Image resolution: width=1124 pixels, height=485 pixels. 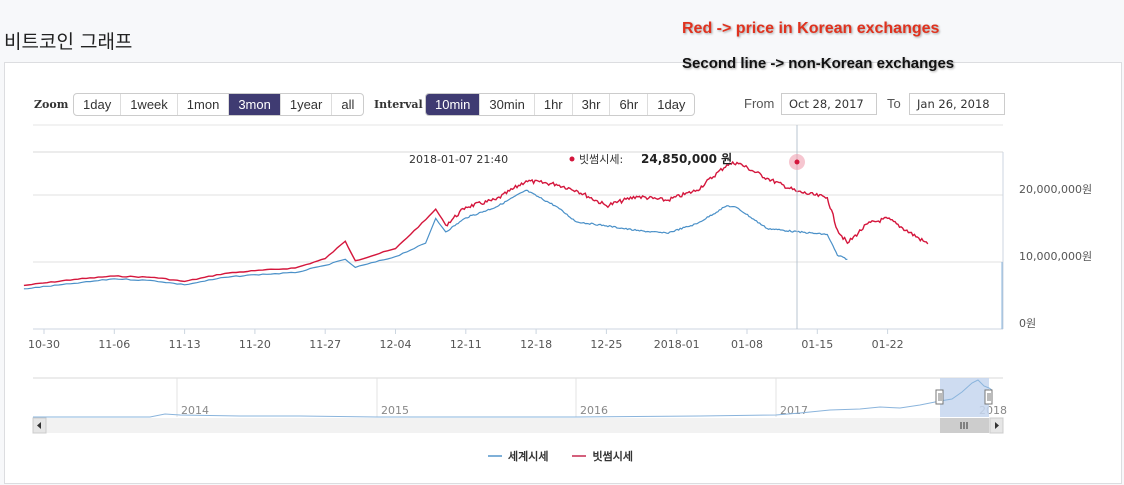 What do you see at coordinates (507, 104) in the screenshot?
I see `interval-30min-button: 30min` at bounding box center [507, 104].